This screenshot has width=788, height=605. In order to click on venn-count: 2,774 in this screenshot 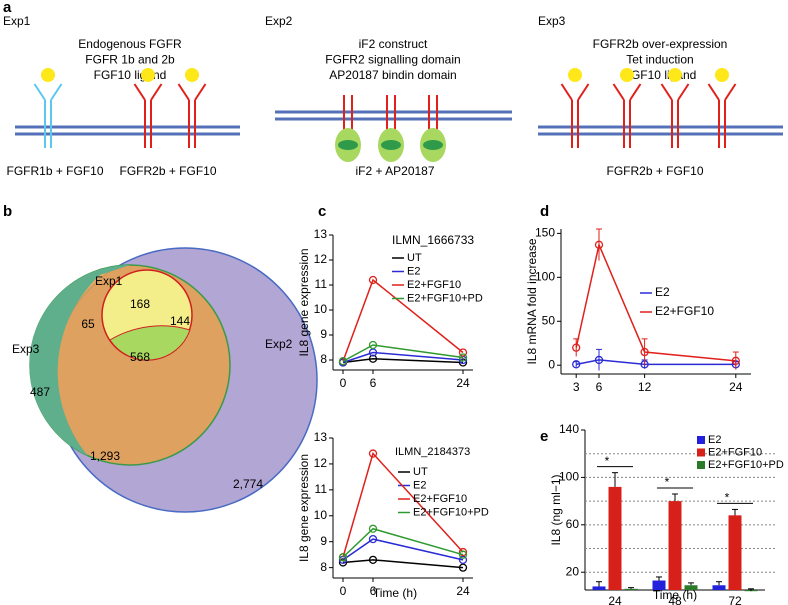, I will do `click(248, 484)`.